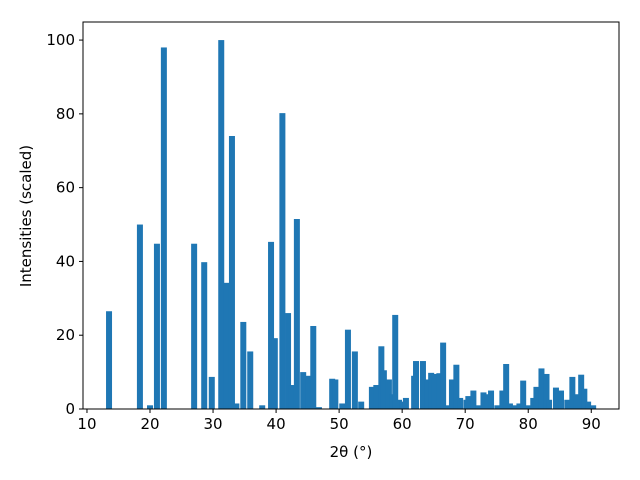 This screenshot has width=640, height=480. Describe the element at coordinates (65, 114) in the screenshot. I see `y-tick-label: 80` at that location.